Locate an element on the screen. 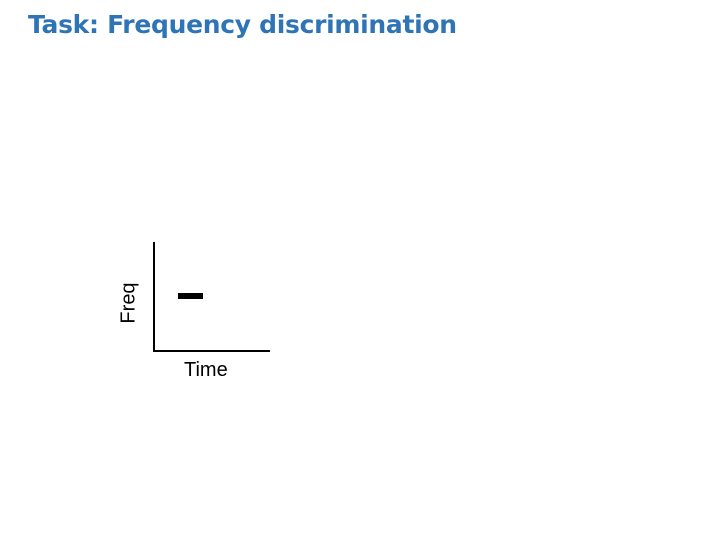 Image resolution: width=720 pixels, height=540 pixels. x-axis-label: Time is located at coordinates (206, 370).